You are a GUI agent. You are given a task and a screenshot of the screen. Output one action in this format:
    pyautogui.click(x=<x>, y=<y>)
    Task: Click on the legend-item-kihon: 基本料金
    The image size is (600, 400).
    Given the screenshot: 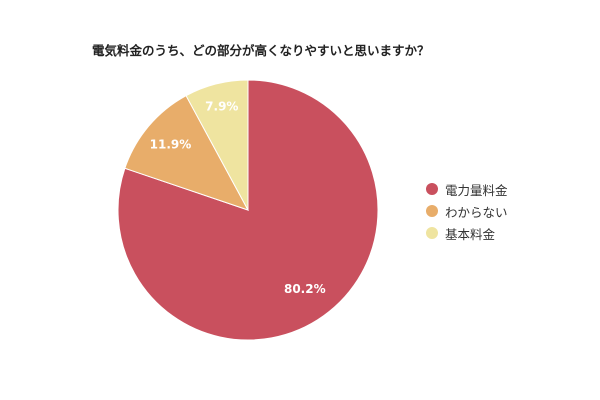 What is the action you would take?
    pyautogui.click(x=467, y=233)
    